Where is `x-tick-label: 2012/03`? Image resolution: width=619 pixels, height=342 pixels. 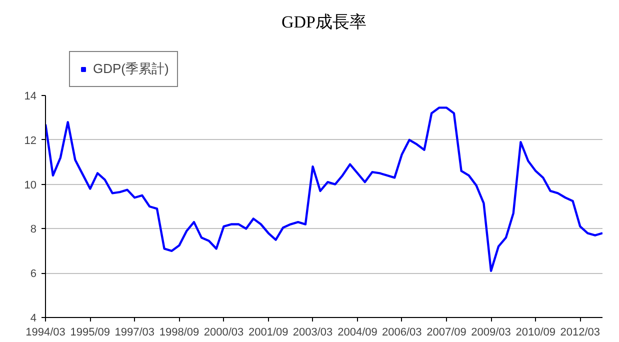 x-tick-label: 2012/03 is located at coordinates (580, 332).